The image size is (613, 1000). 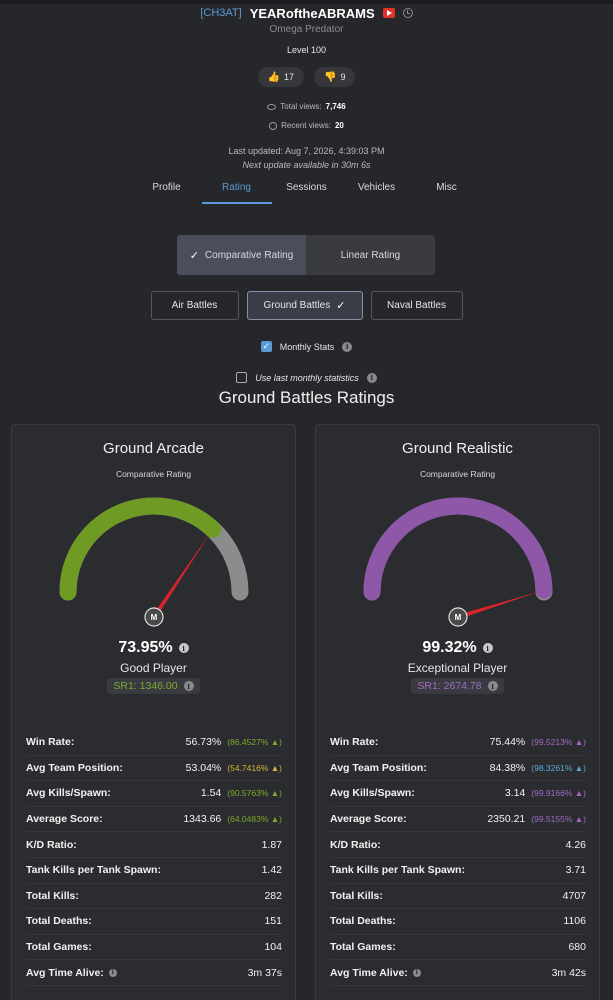 I want to click on stat-label: K/D Ratio:, so click(x=51, y=844).